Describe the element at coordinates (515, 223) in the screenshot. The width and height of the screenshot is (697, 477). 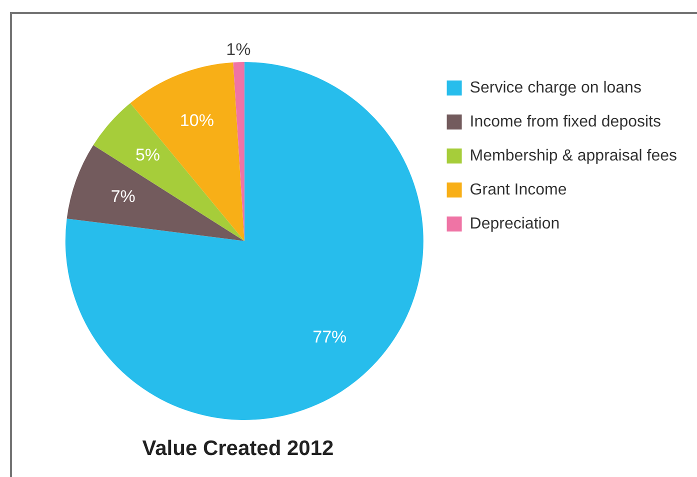
I see `legend-label: Depreciation` at that location.